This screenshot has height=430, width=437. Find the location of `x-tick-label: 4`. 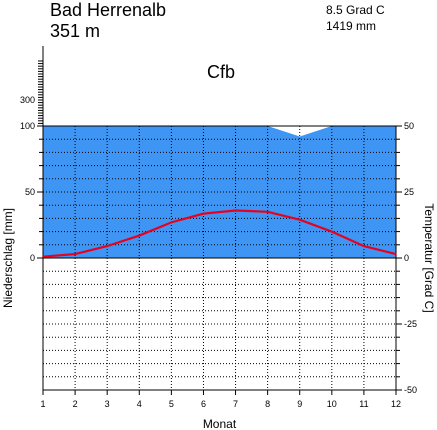

x-tick-label: 4 is located at coordinates (139, 404).